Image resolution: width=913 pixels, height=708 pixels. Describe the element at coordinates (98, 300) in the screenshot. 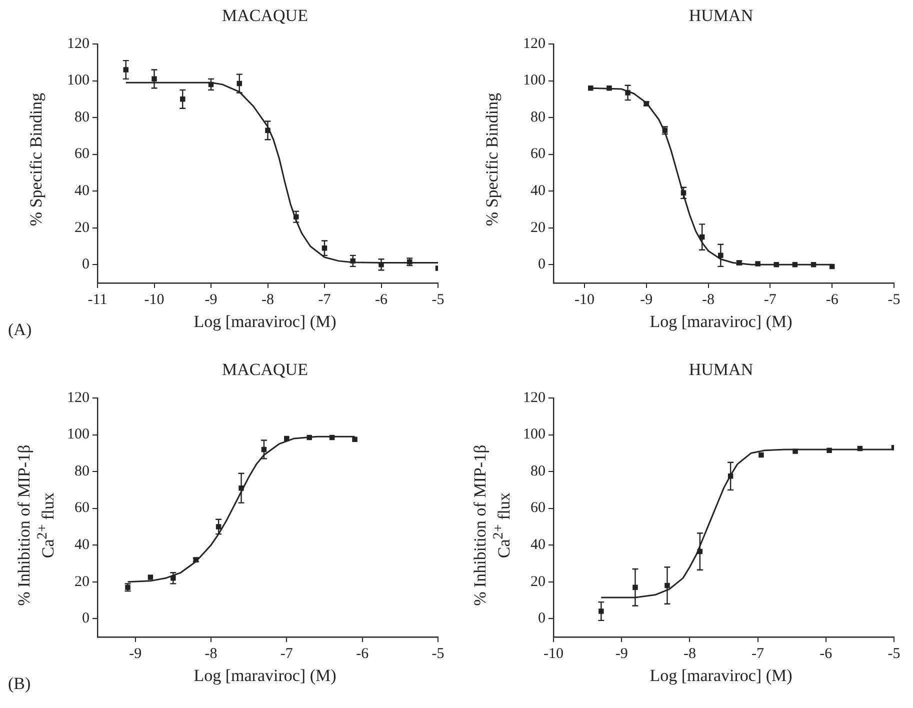

I see `x-tick-label: -11` at that location.